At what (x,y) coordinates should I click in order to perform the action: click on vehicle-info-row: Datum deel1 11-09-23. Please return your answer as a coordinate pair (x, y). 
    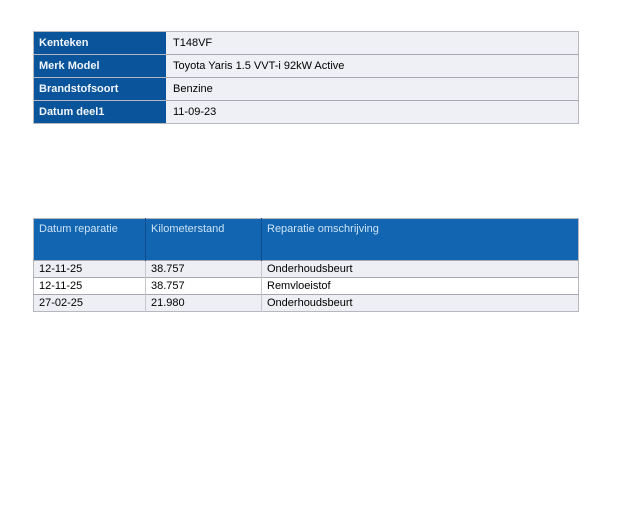
    Looking at the image, I should click on (306, 112).